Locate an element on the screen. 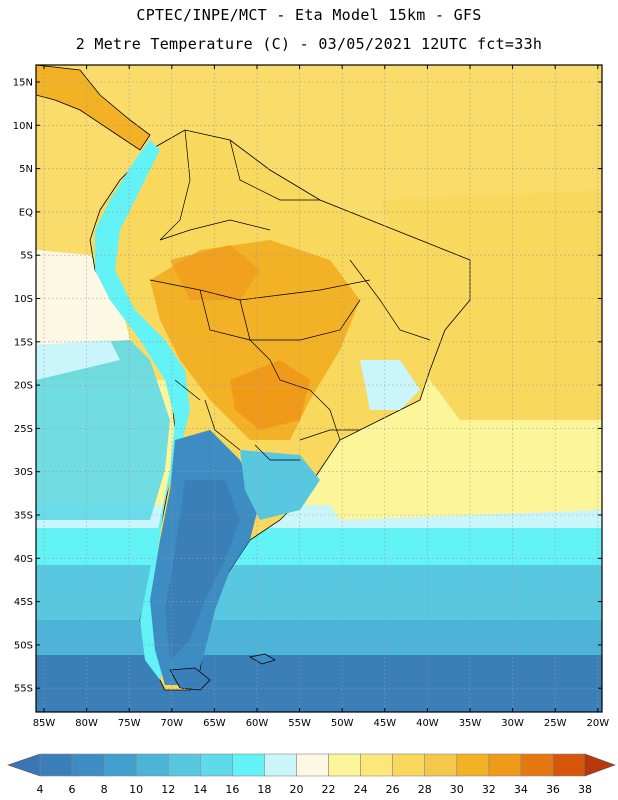 The height and width of the screenshot is (800, 618). ocean-south is located at coordinates (319, 595).